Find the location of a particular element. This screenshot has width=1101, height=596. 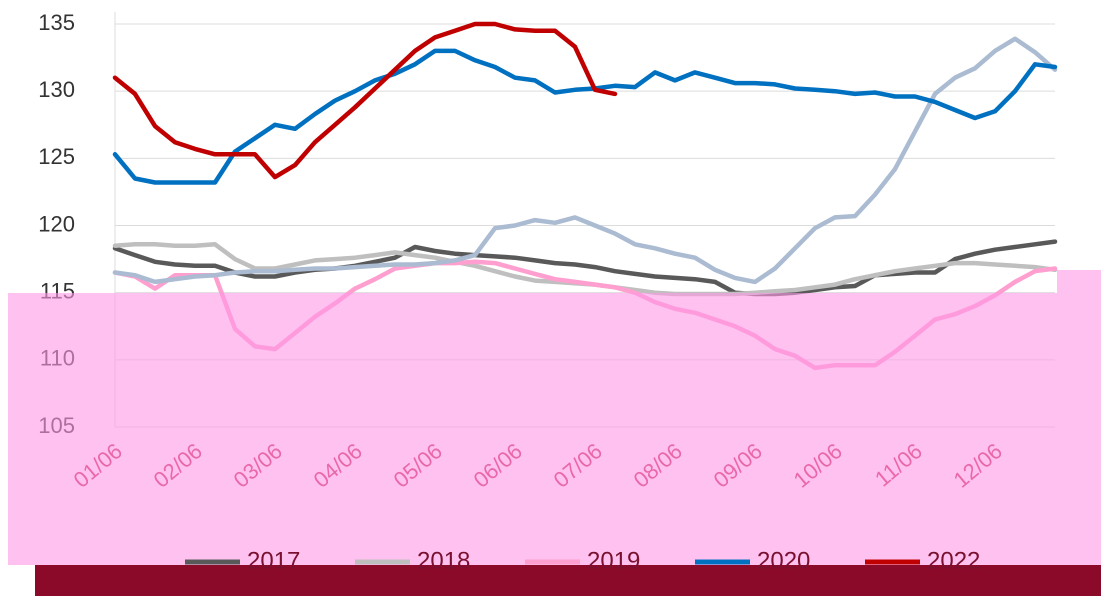

y-tick-label: 135 is located at coordinates (56, 22).